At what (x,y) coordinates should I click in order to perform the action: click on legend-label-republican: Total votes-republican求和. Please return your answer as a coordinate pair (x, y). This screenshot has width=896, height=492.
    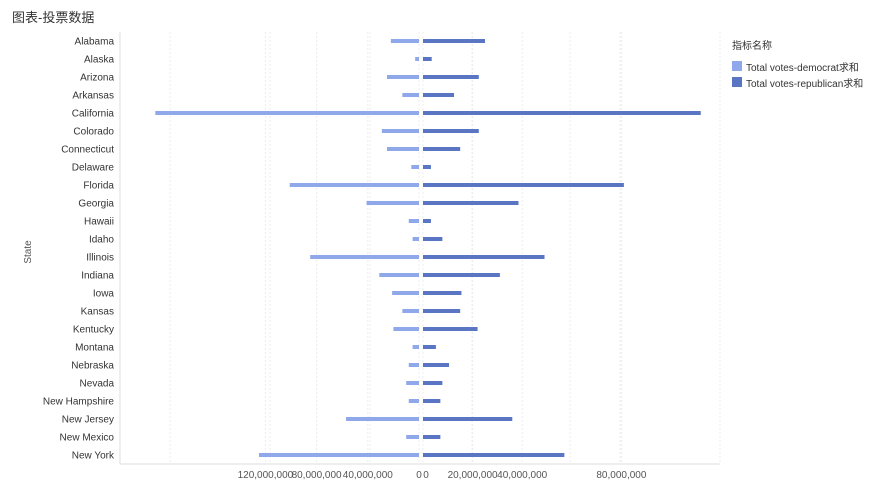
    Looking at the image, I should click on (805, 84).